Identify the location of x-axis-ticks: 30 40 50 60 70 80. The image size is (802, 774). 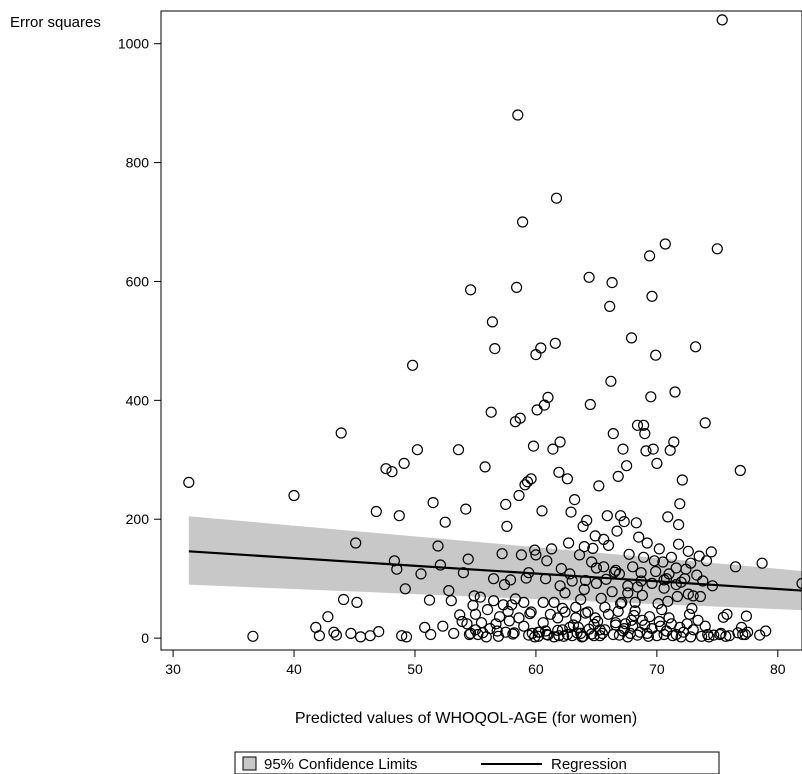
(475, 663).